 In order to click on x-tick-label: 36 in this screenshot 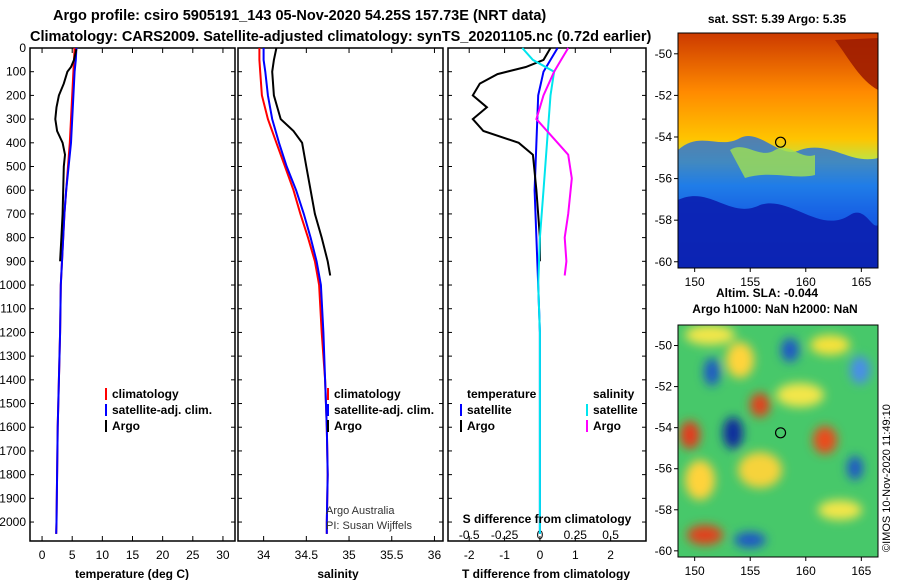, I will do `click(435, 555)`.